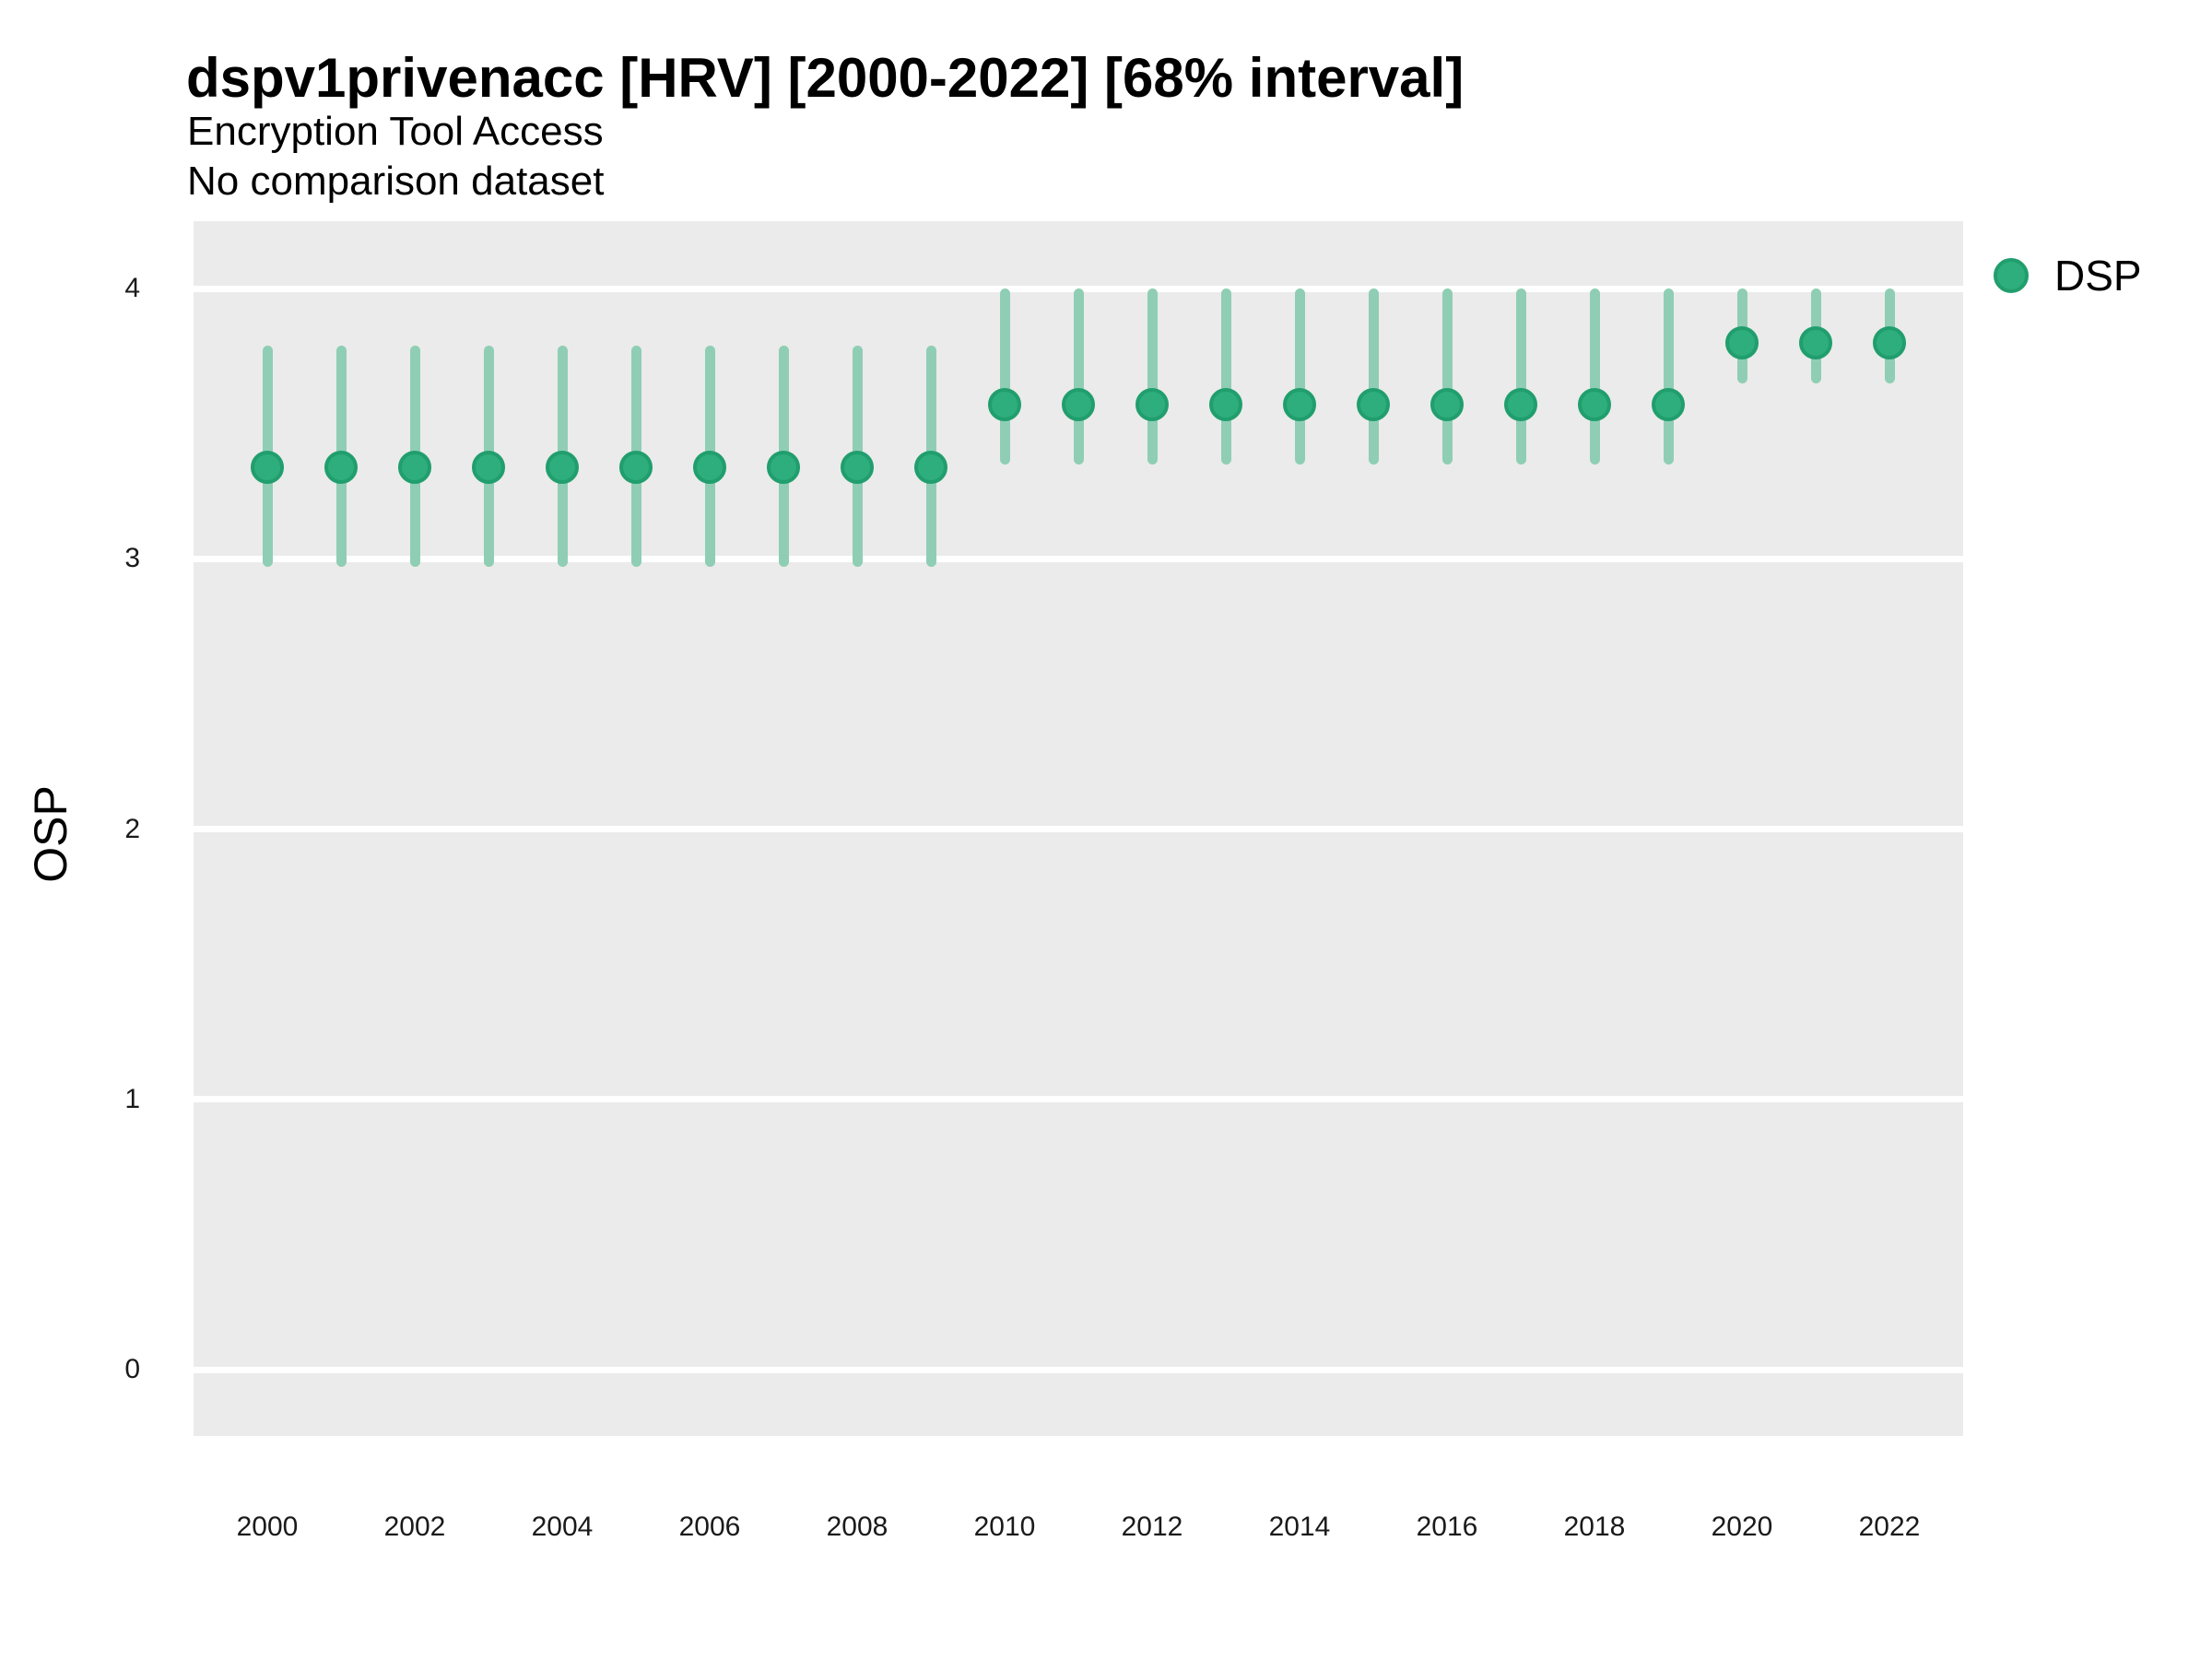  I want to click on interval-bar-2013, so click(1225, 376).